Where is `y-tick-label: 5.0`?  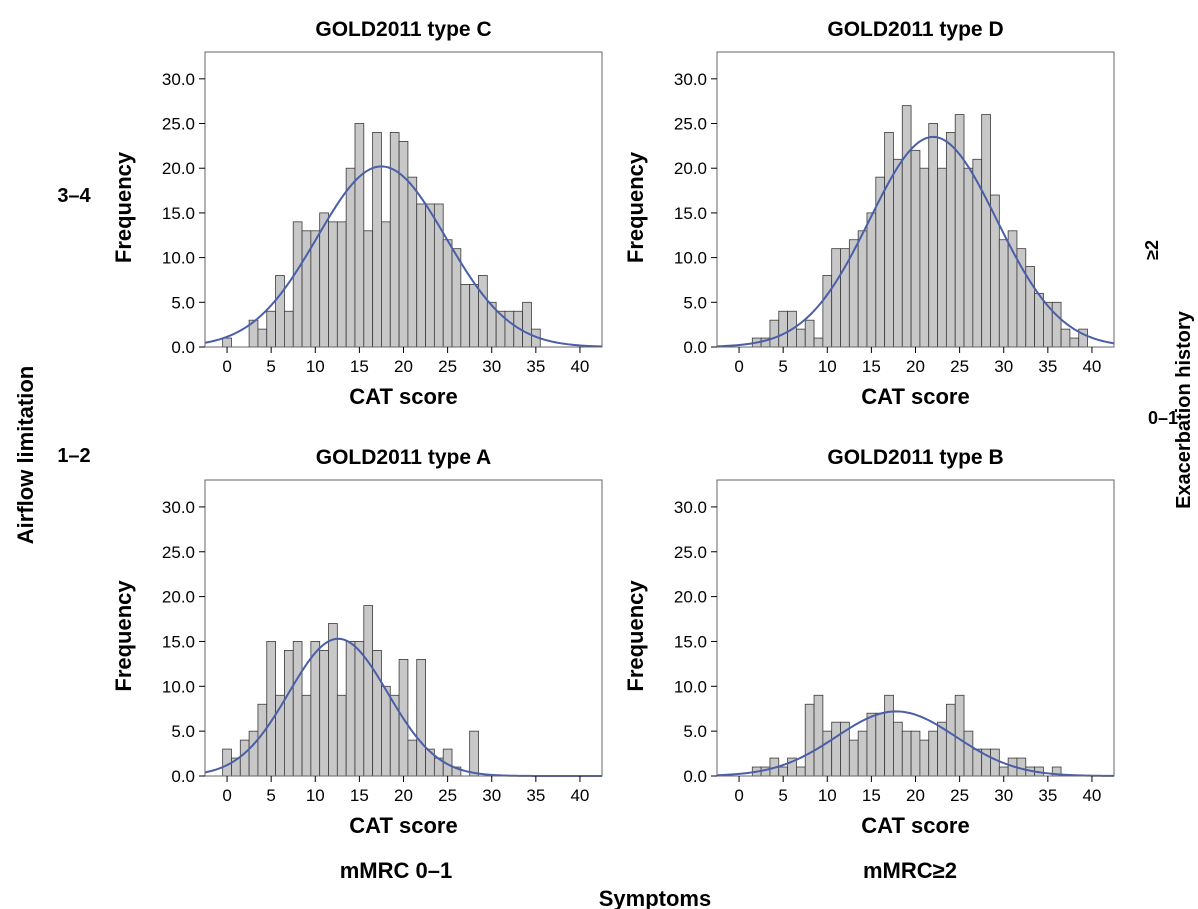
y-tick-label: 5.0 is located at coordinates (183, 302).